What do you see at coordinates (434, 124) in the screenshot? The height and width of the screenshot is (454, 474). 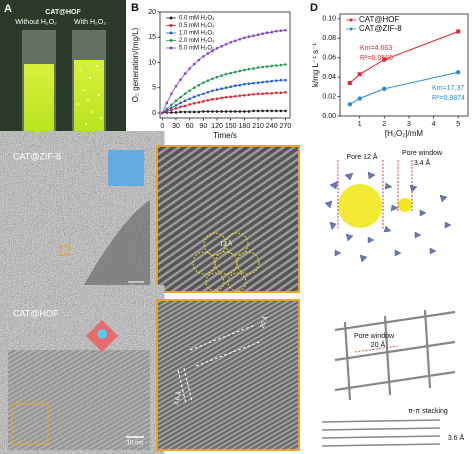 I see `x-tick-label: 4` at bounding box center [434, 124].